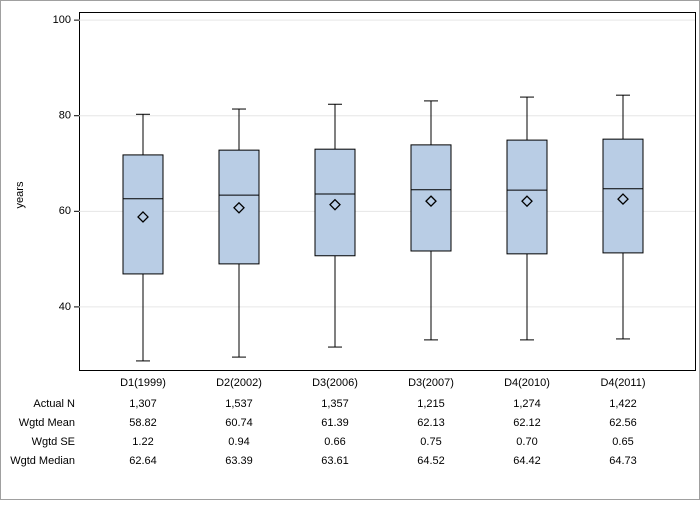 This screenshot has height=505, width=700. Describe the element at coordinates (527, 383) in the screenshot. I see `x-tick-label: D4(2010)` at that location.